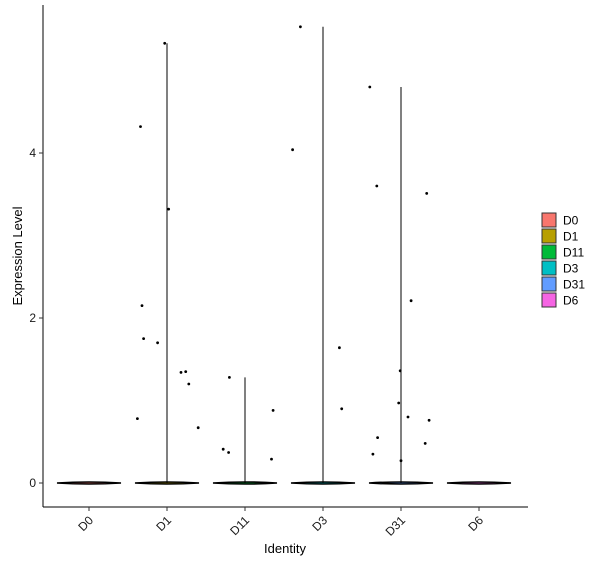  What do you see at coordinates (562, 252) in the screenshot?
I see `legend-item-d11: D11` at bounding box center [562, 252].